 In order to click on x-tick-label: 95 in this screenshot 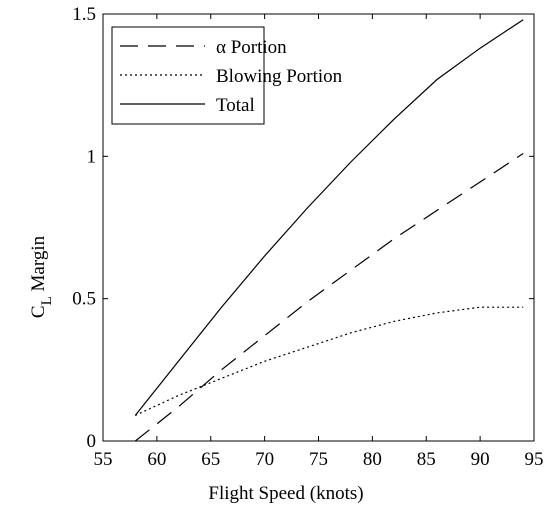, I will do `click(534, 459)`.